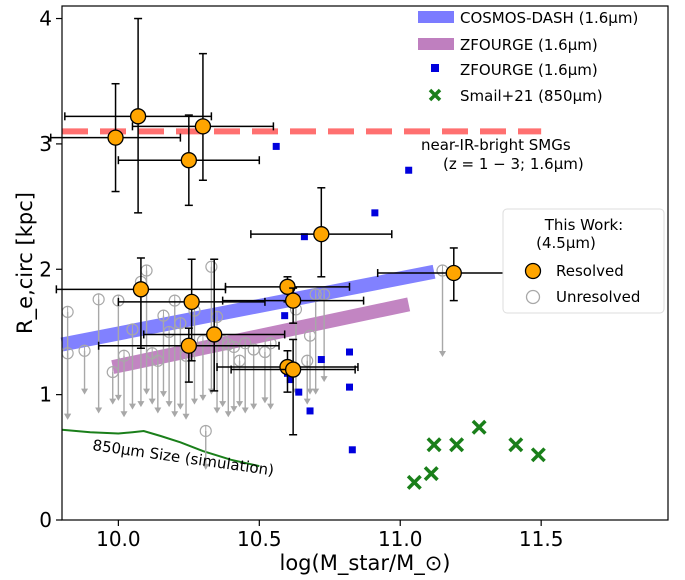  I want to click on y-tick-label-1: 1, so click(45, 395).